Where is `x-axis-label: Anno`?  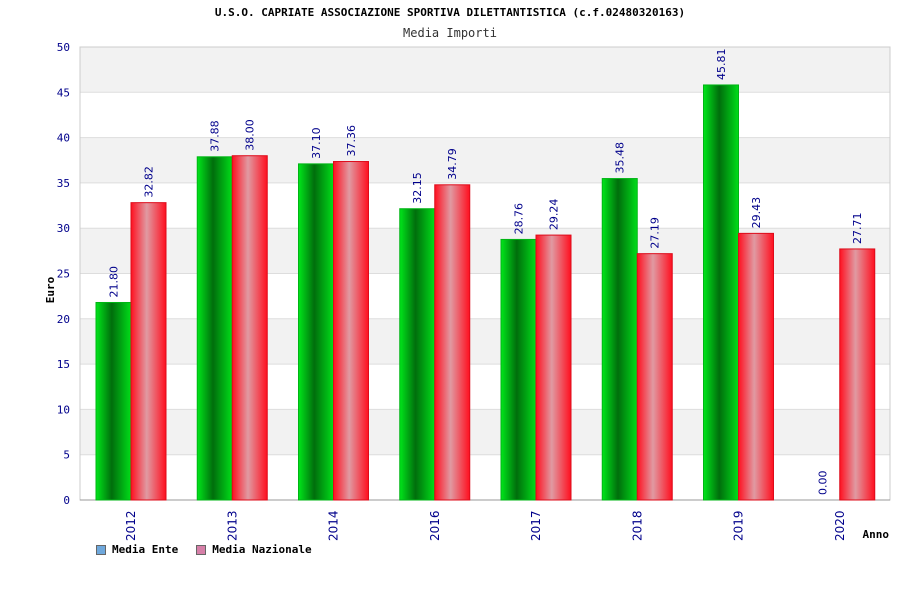
x-axis-label: Anno is located at coordinates (876, 534).